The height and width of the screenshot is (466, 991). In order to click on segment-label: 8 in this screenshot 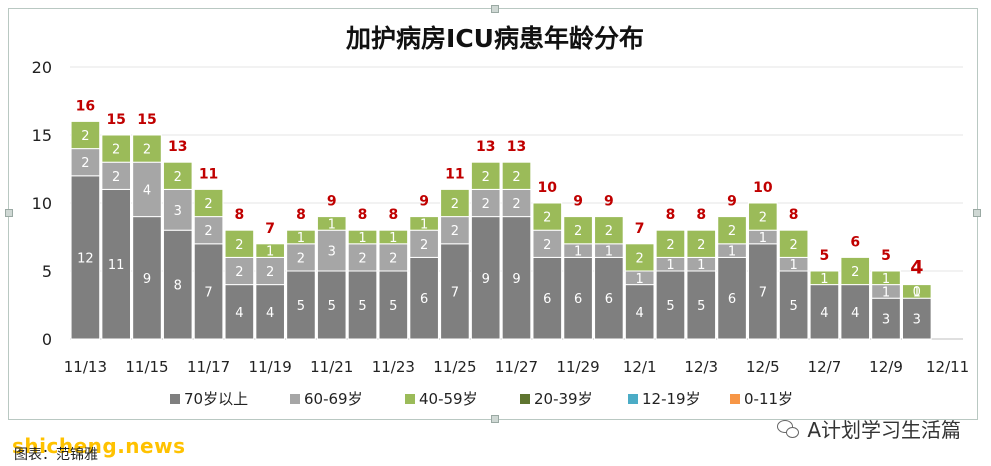, I will do `click(178, 286)`.